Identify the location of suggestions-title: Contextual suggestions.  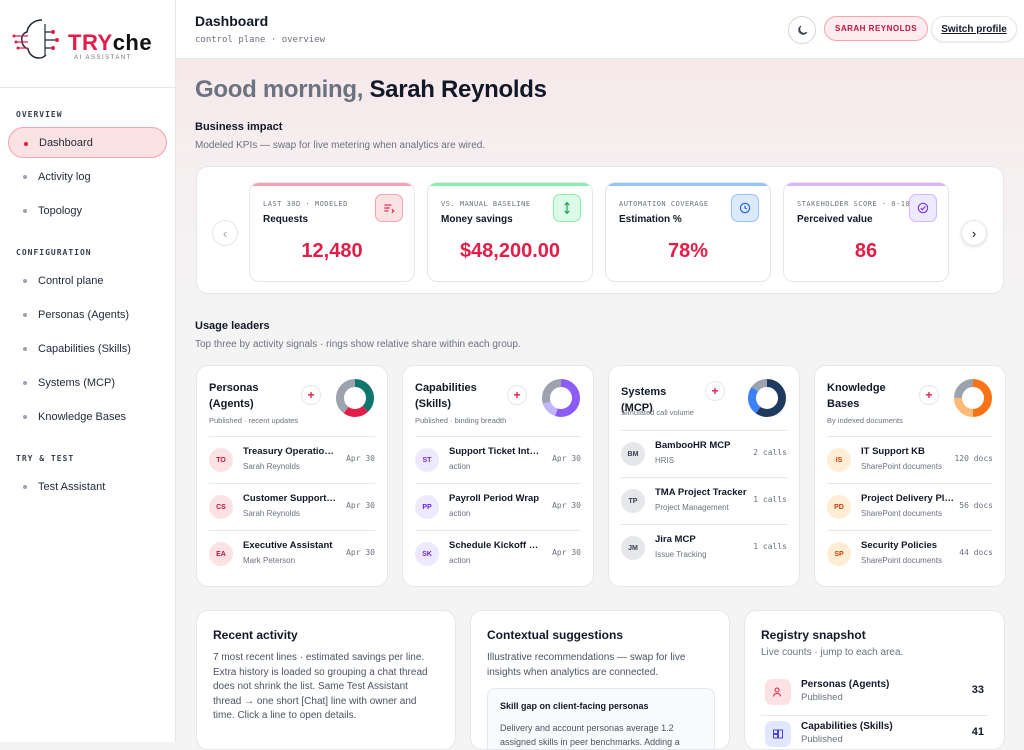
(555, 635).